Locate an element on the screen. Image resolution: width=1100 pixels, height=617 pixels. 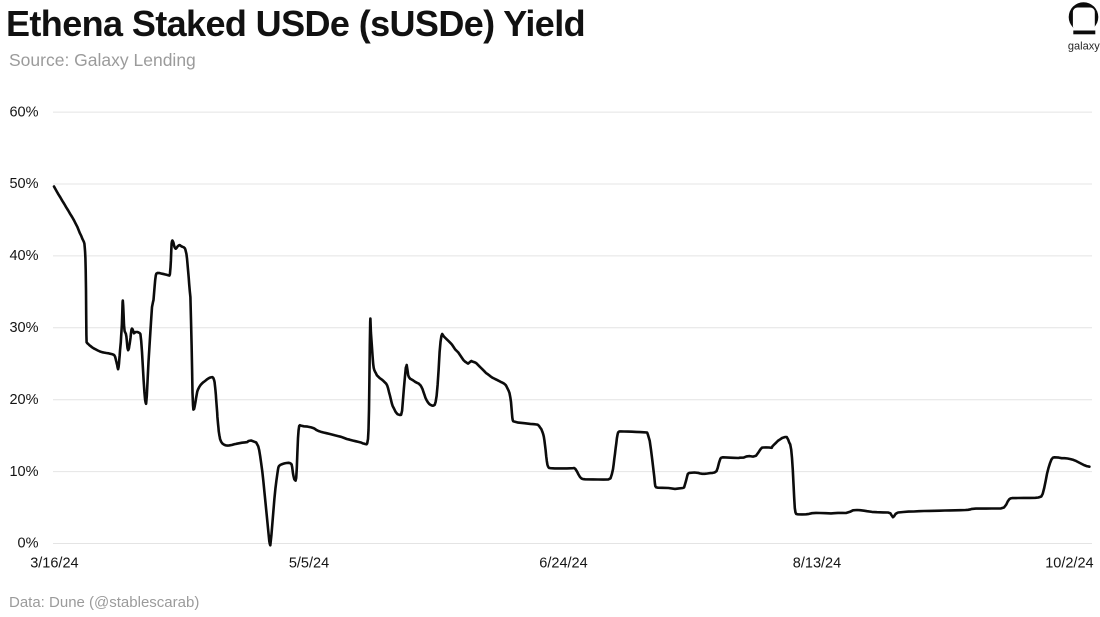
svg-text: 5/5/24 is located at coordinates (309, 564).